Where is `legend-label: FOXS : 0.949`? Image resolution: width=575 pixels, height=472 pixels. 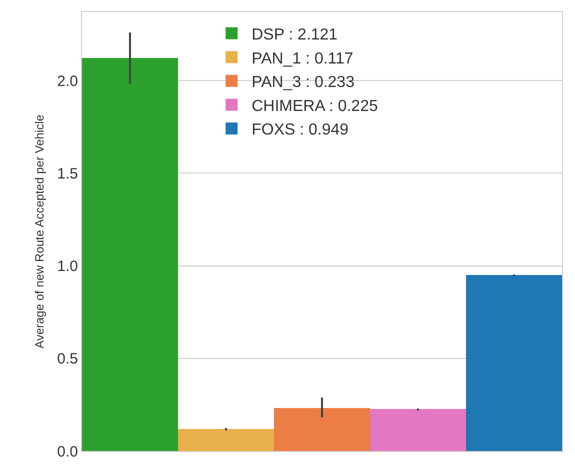
legend-label: FOXS : 0.949 is located at coordinates (300, 130).